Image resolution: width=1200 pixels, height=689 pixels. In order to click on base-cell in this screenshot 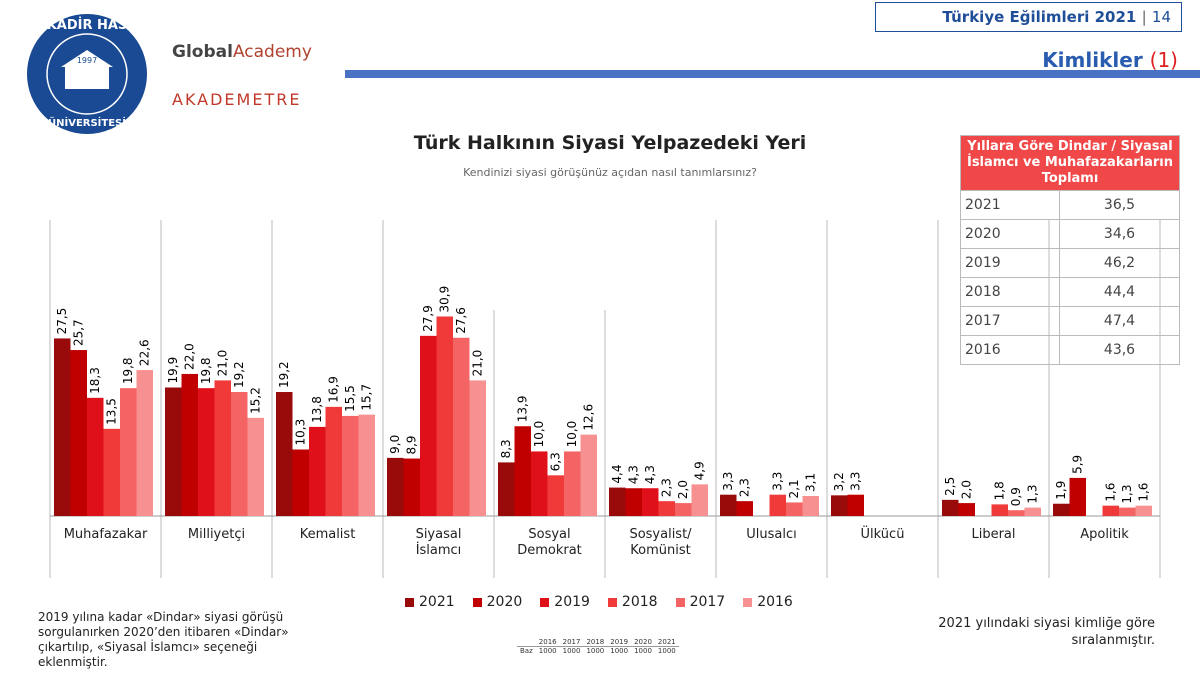, I will do `click(526, 642)`.